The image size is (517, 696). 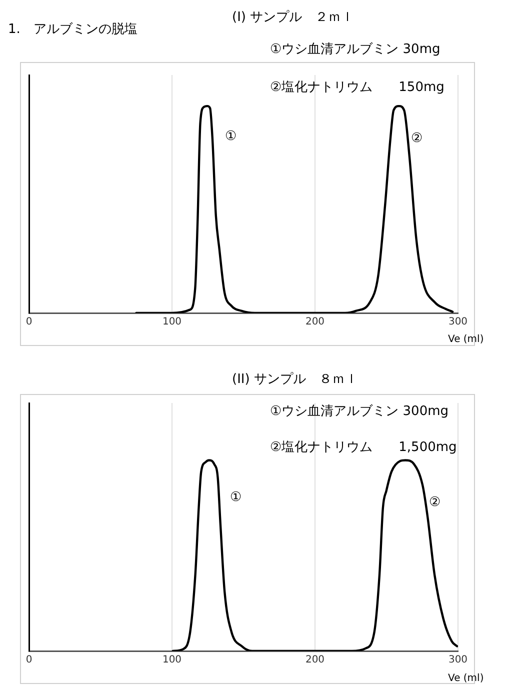 I want to click on text: ①ウシ血清アルブミン 30mg, so click(x=355, y=49).